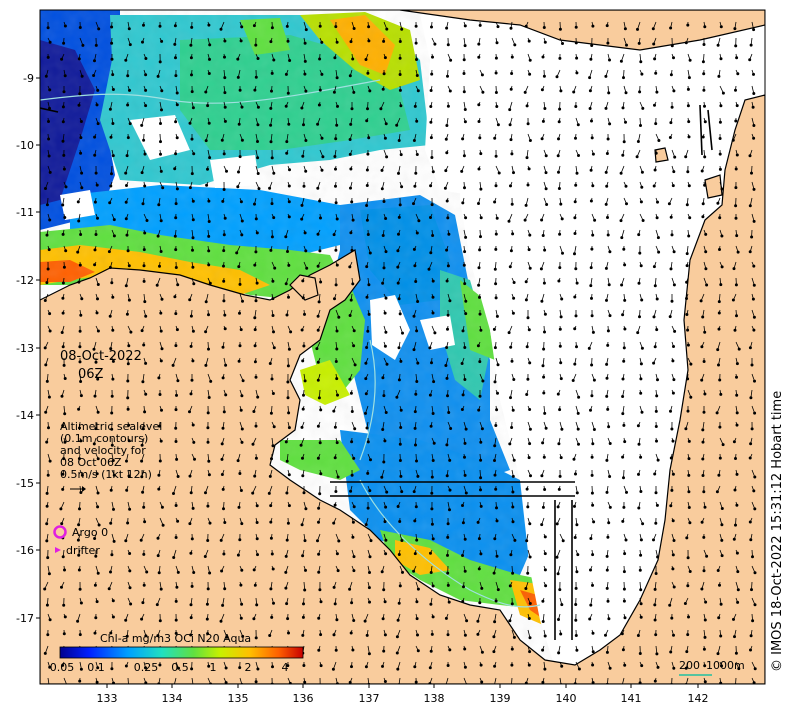 Image resolution: width=792 pixels, height=716 pixels. I want to click on velocity-scale-arrow-icon, so click(78, 489).